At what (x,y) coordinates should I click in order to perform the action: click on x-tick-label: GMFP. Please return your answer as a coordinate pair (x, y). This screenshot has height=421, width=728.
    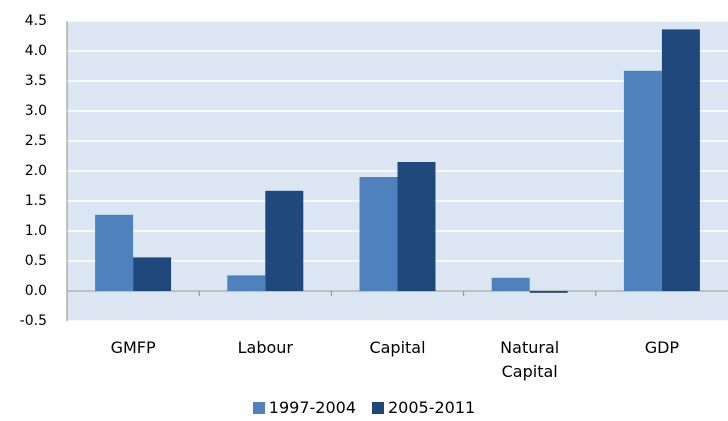
    Looking at the image, I should click on (133, 347).